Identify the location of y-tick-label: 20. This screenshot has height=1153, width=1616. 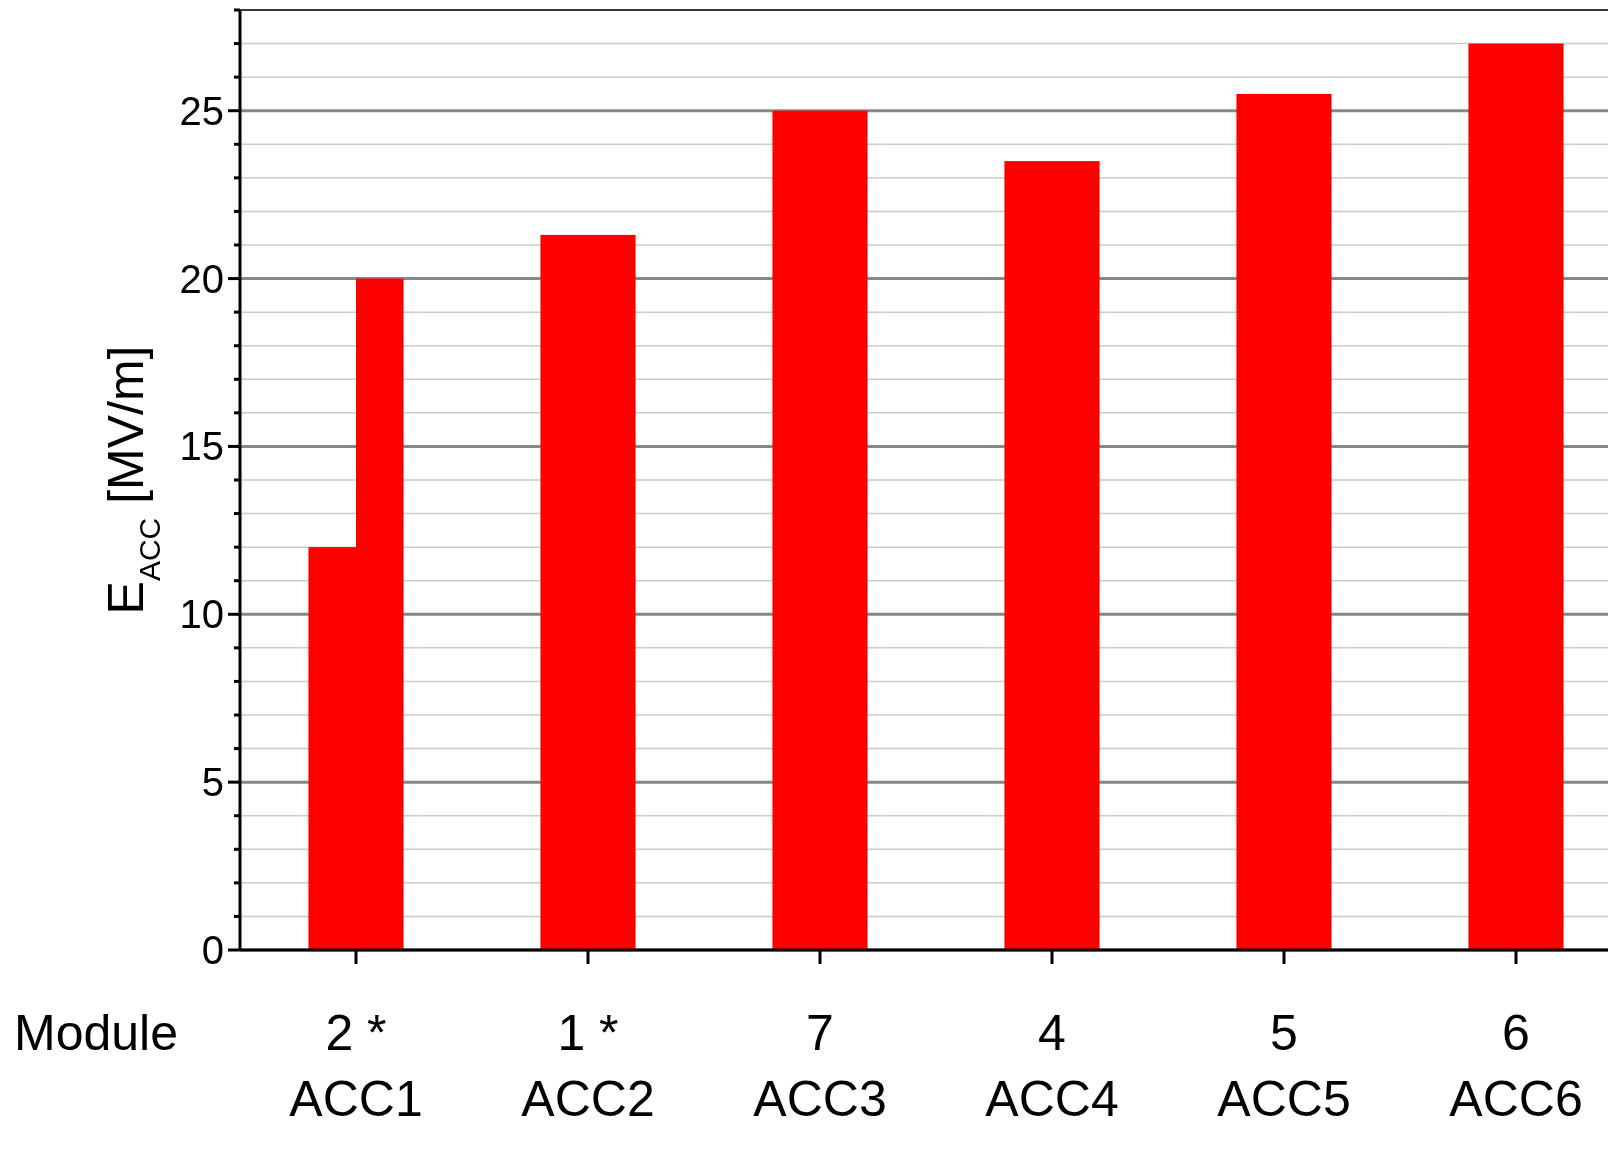
(201, 278).